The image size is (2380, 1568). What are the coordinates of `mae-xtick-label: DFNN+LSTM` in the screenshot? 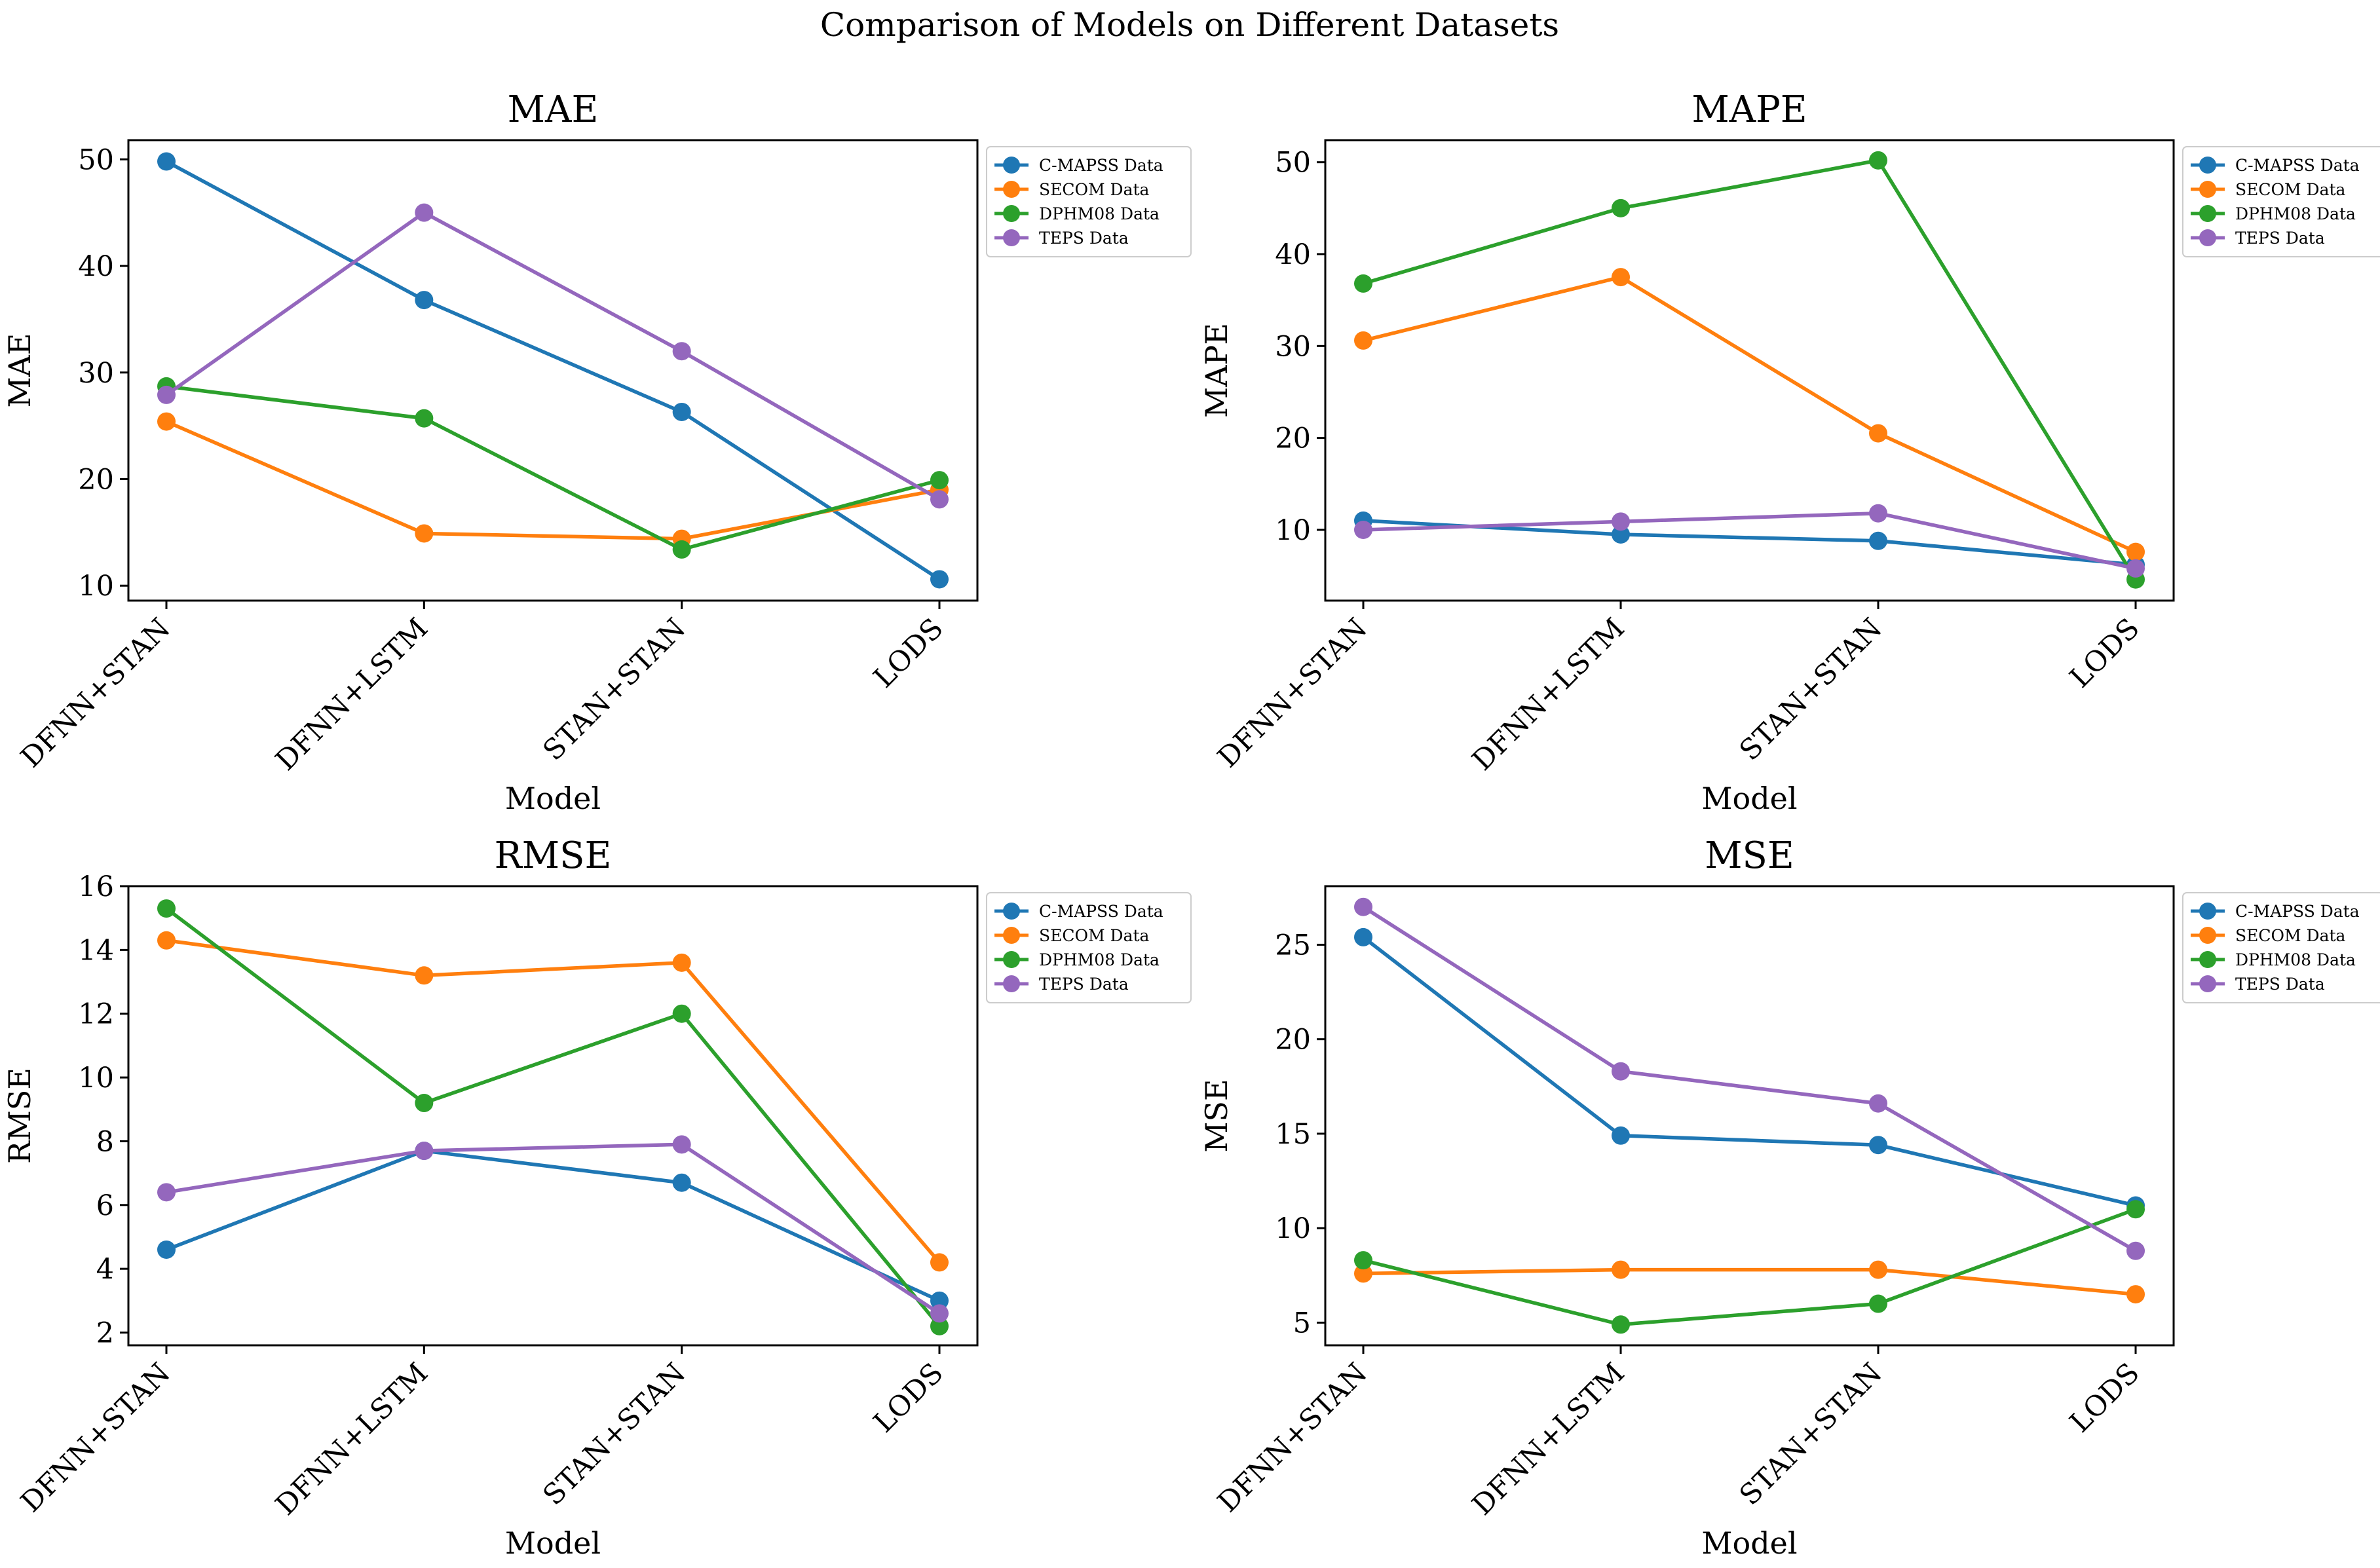 It's located at (351, 694).